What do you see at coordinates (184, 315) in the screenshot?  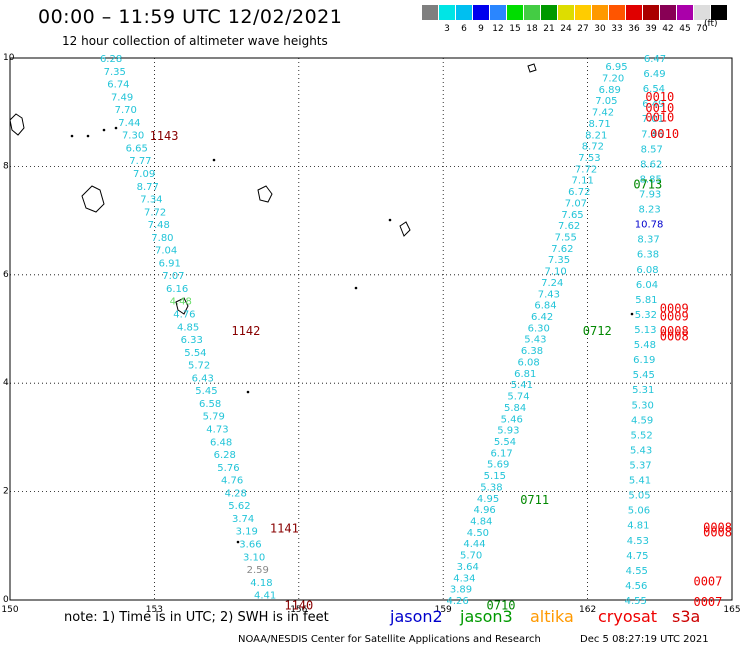 I see `wave-height-label: 4.76` at bounding box center [184, 315].